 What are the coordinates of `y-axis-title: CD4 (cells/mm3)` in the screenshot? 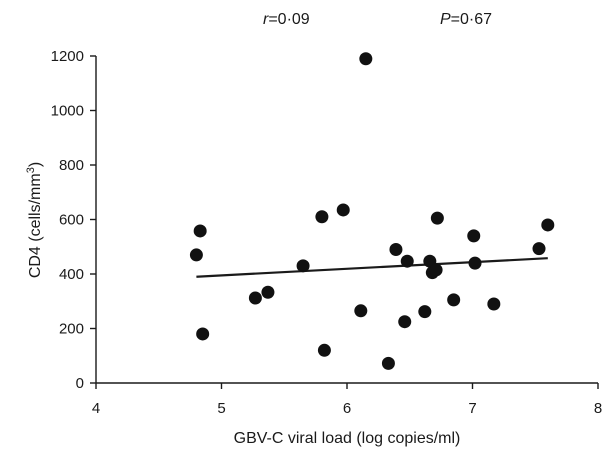 It's located at (34, 220).